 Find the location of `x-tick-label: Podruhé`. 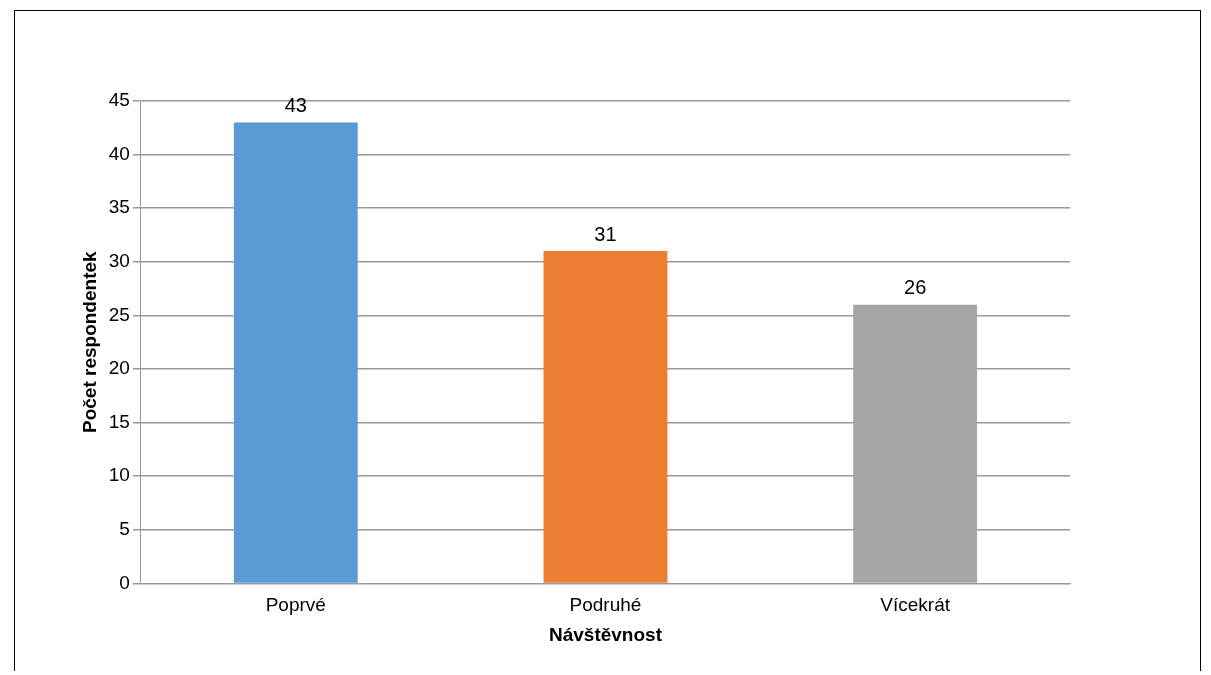

x-tick-label: Podruhé is located at coordinates (605, 605).